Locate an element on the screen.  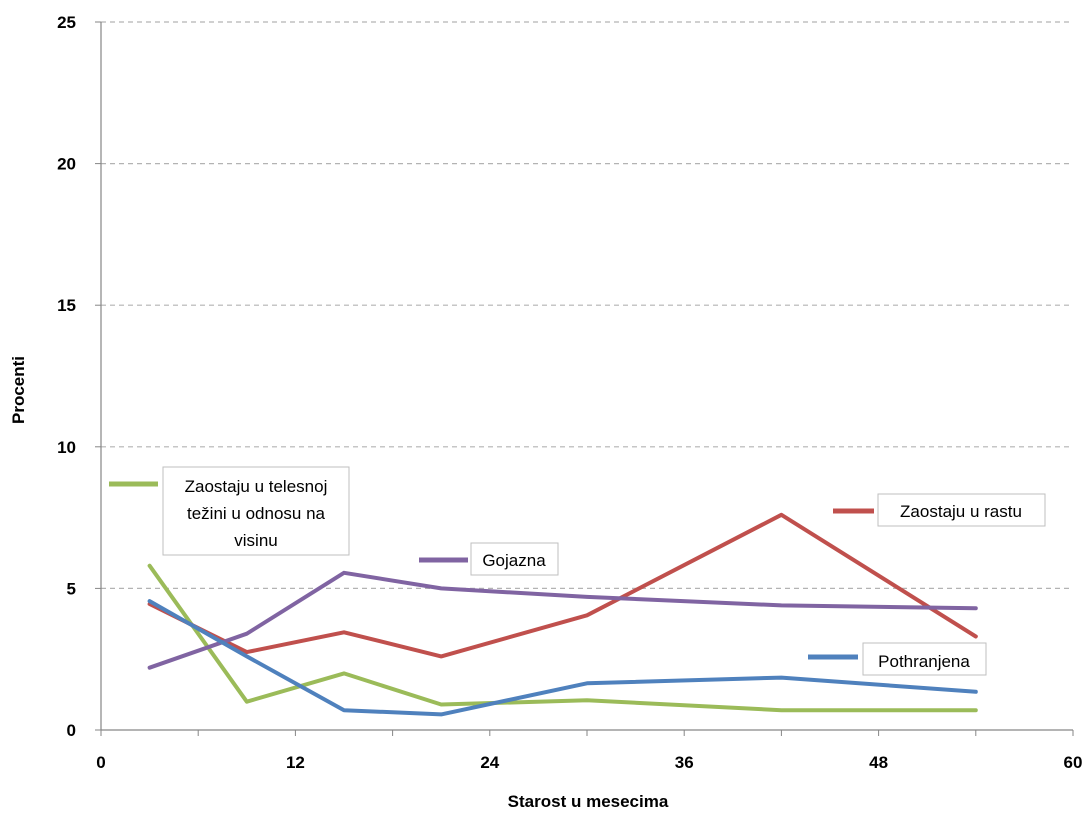
x-tick-label: 60 is located at coordinates (1073, 762).